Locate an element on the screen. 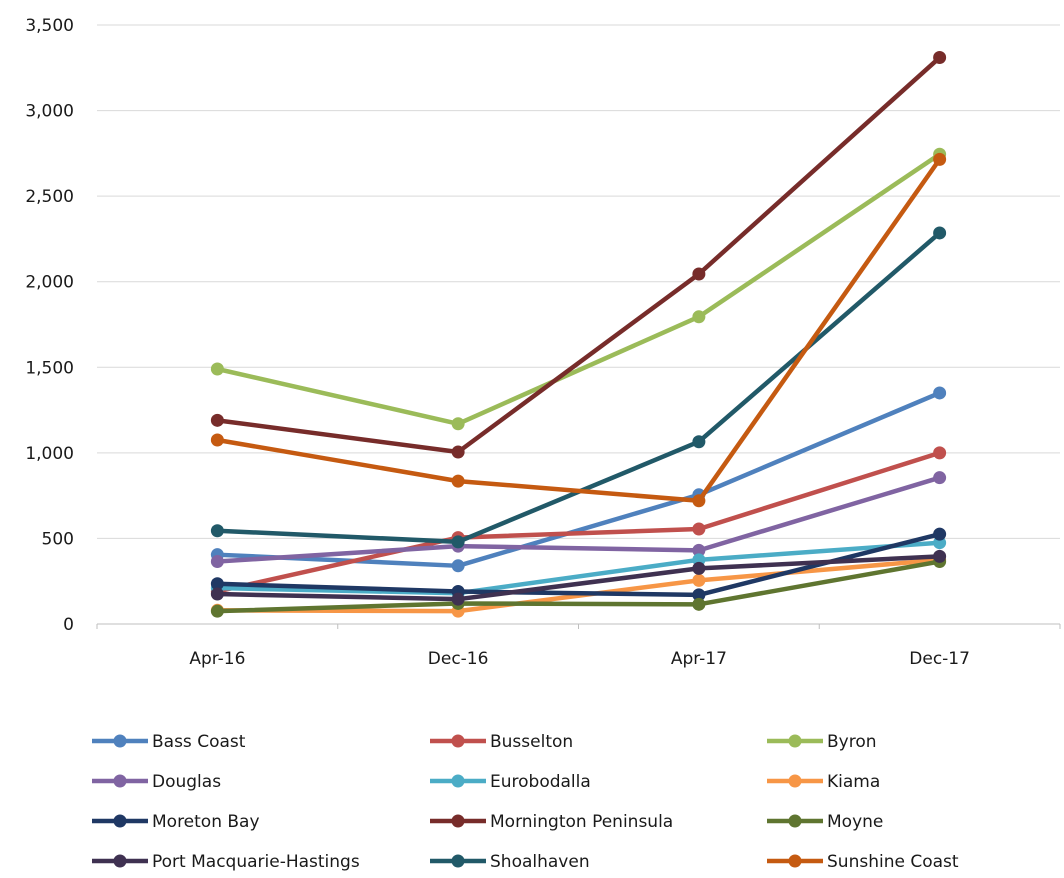  y-tick-label: 2,500 is located at coordinates (49, 197).